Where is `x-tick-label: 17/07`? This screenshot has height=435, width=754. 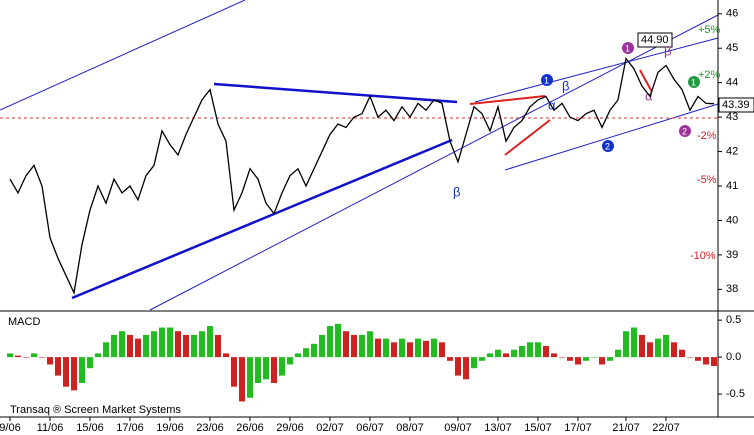 x-tick-label: 17/07 is located at coordinates (578, 428).